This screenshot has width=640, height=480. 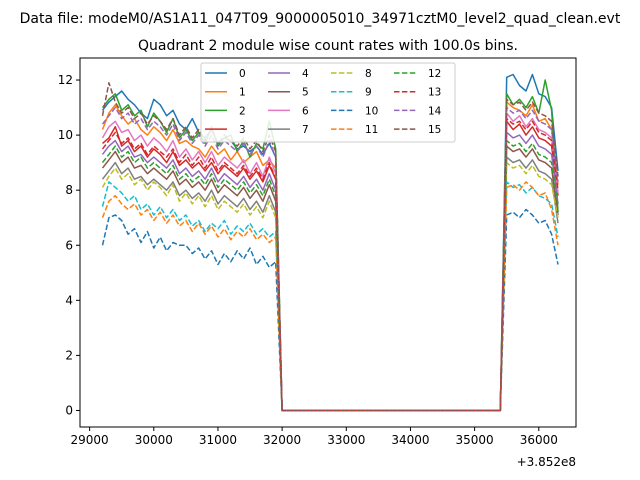 What do you see at coordinates (435, 111) in the screenshot?
I see `legend-label-14: 14` at bounding box center [435, 111].